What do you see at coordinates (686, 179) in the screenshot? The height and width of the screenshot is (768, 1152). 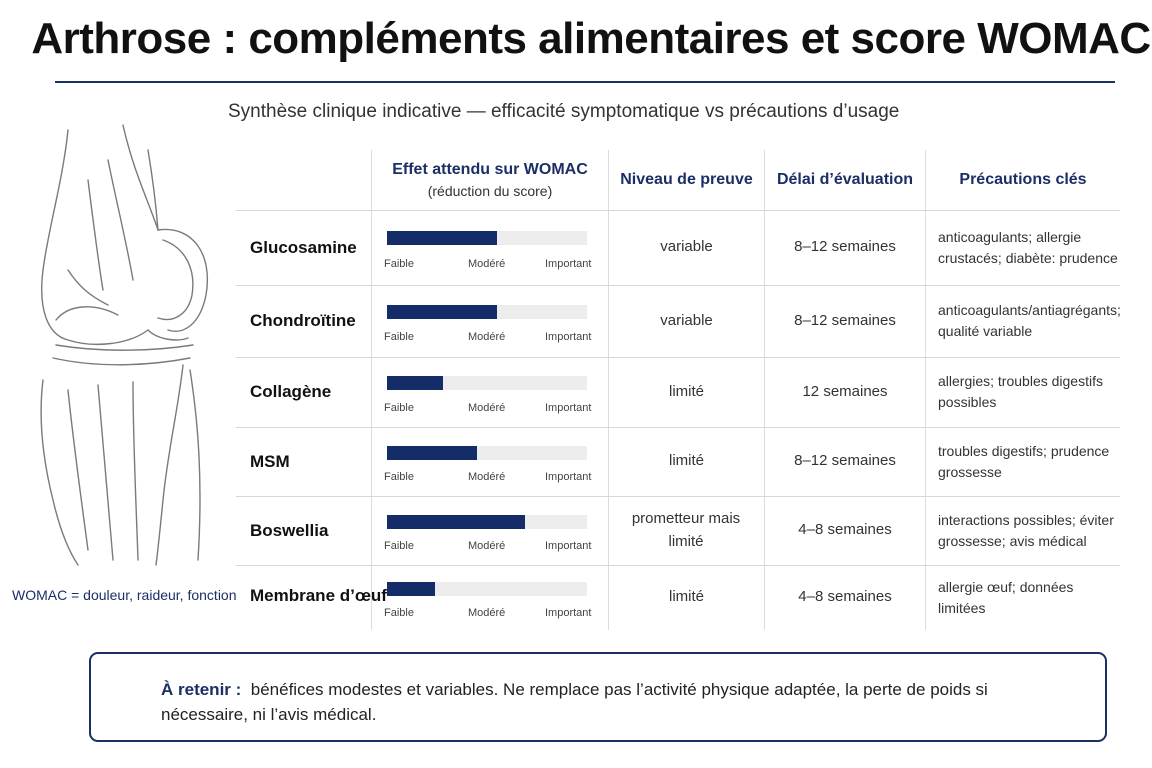 I see `header-evidence: Niveau de preuve` at bounding box center [686, 179].